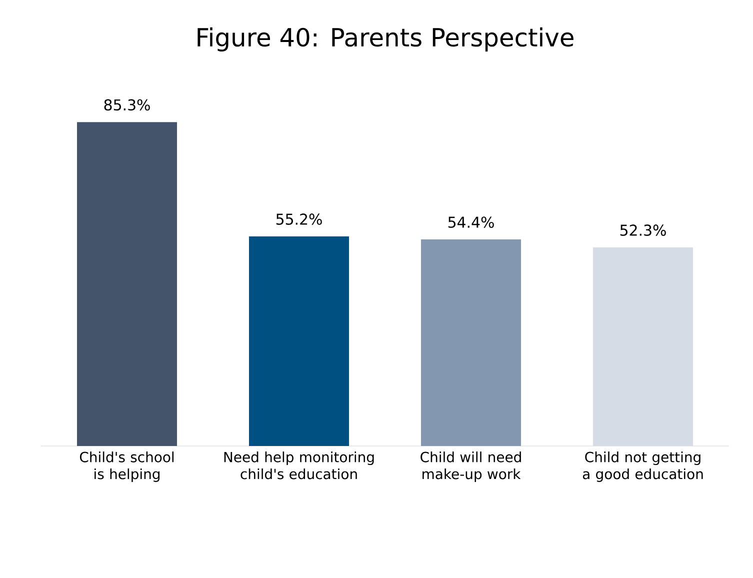 This screenshot has height=578, width=753. Describe the element at coordinates (299, 466) in the screenshot. I see `x-tick-label: Need help monitoring child's education` at that location.